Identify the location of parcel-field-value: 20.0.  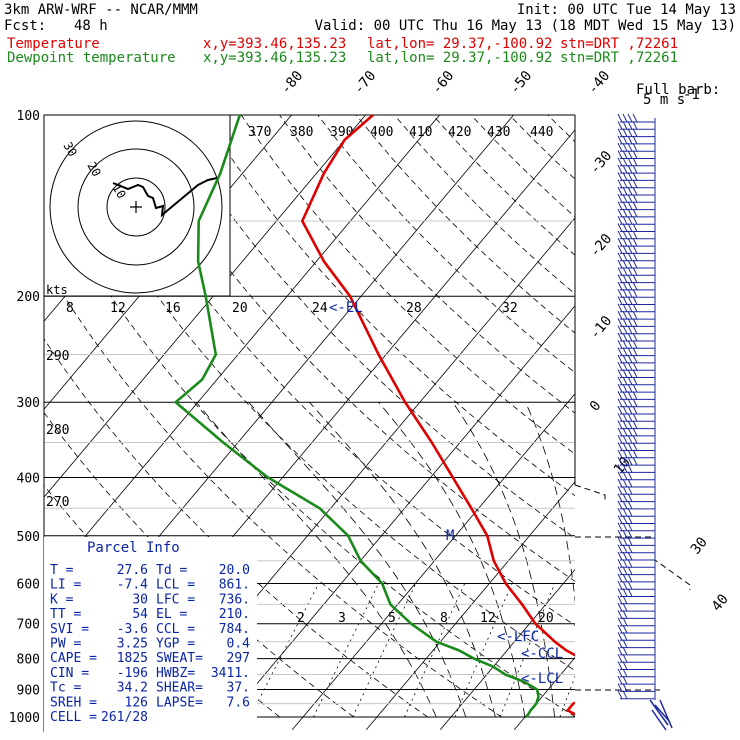
(234, 570).